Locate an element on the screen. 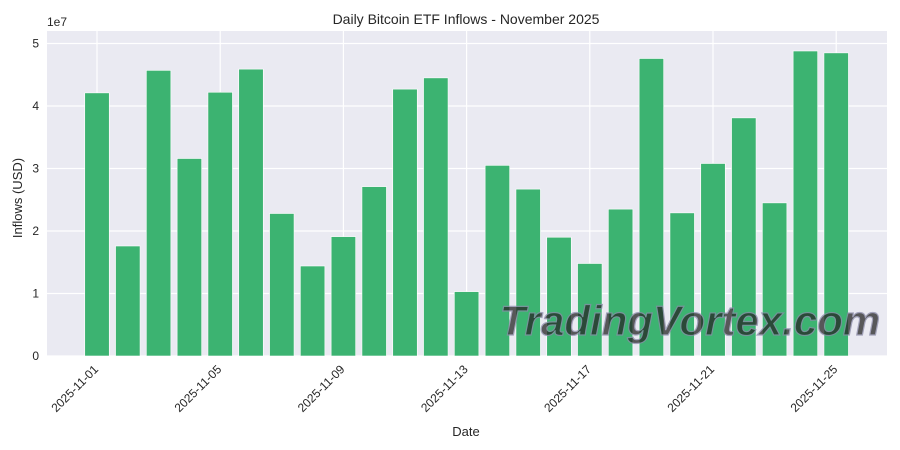 The height and width of the screenshot is (450, 900). y-tick-label: 2 is located at coordinates (35, 231).